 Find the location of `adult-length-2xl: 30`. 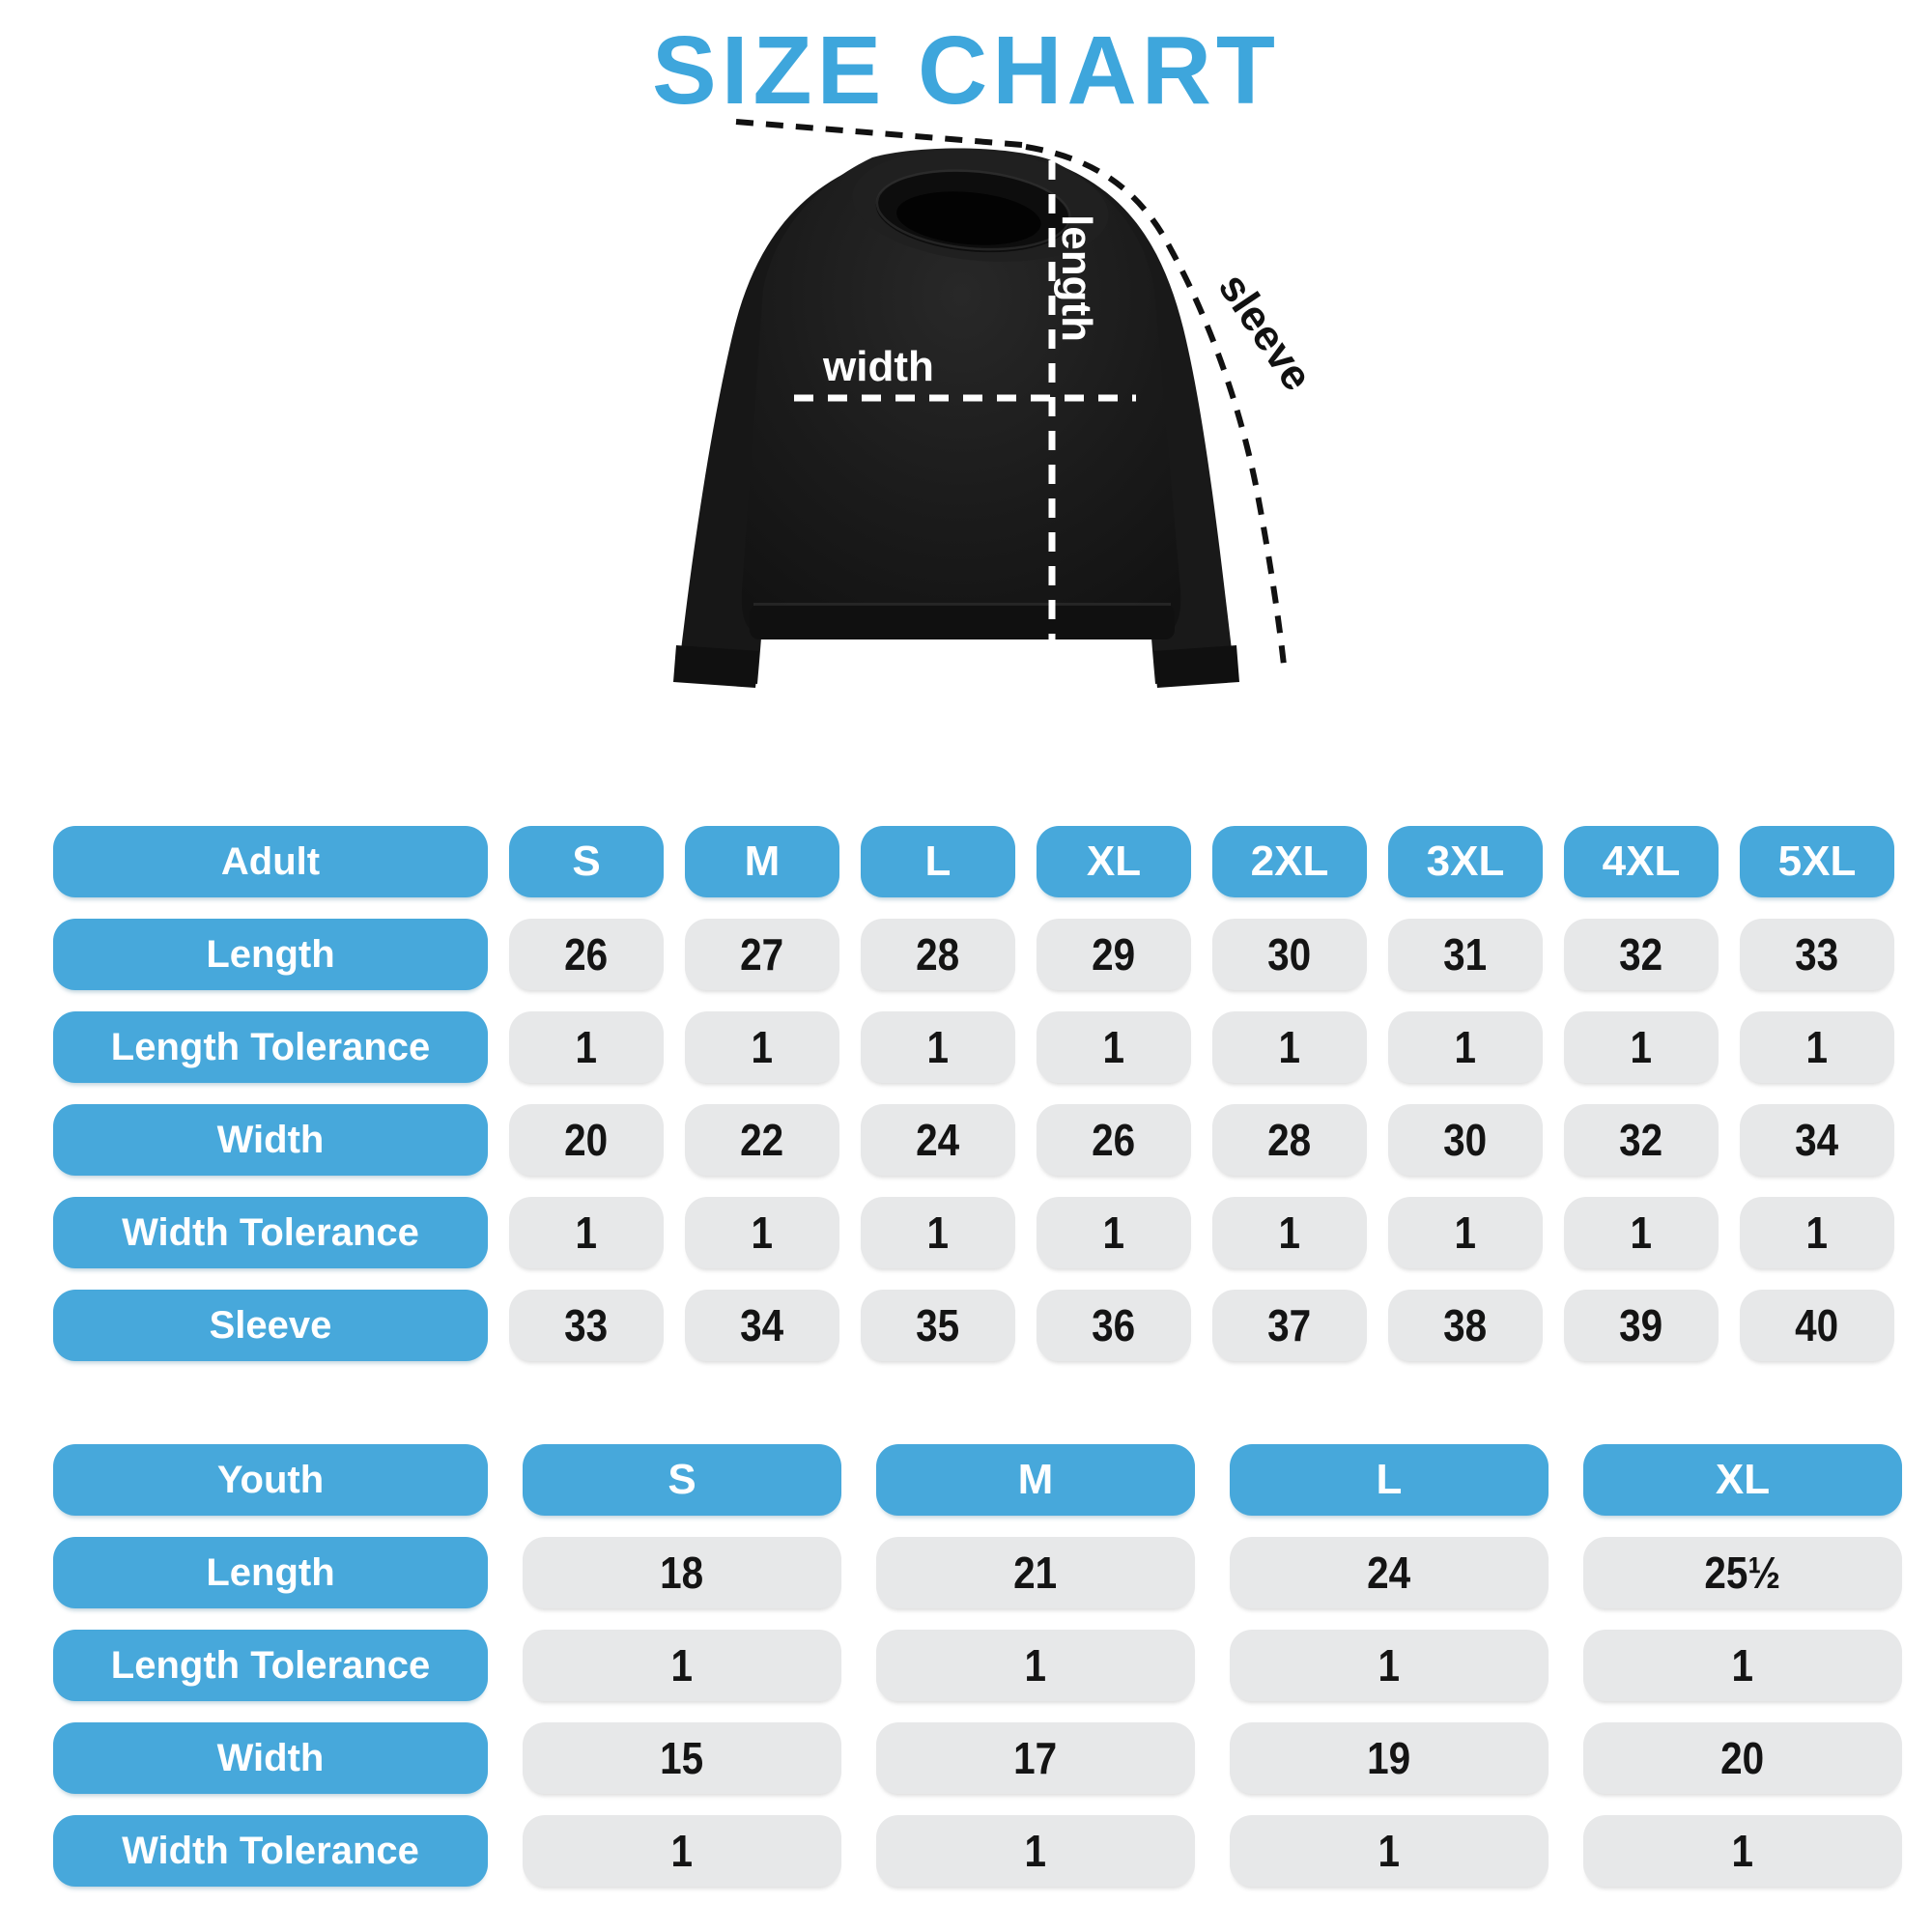

adult-length-2xl: 30 is located at coordinates (1289, 954).